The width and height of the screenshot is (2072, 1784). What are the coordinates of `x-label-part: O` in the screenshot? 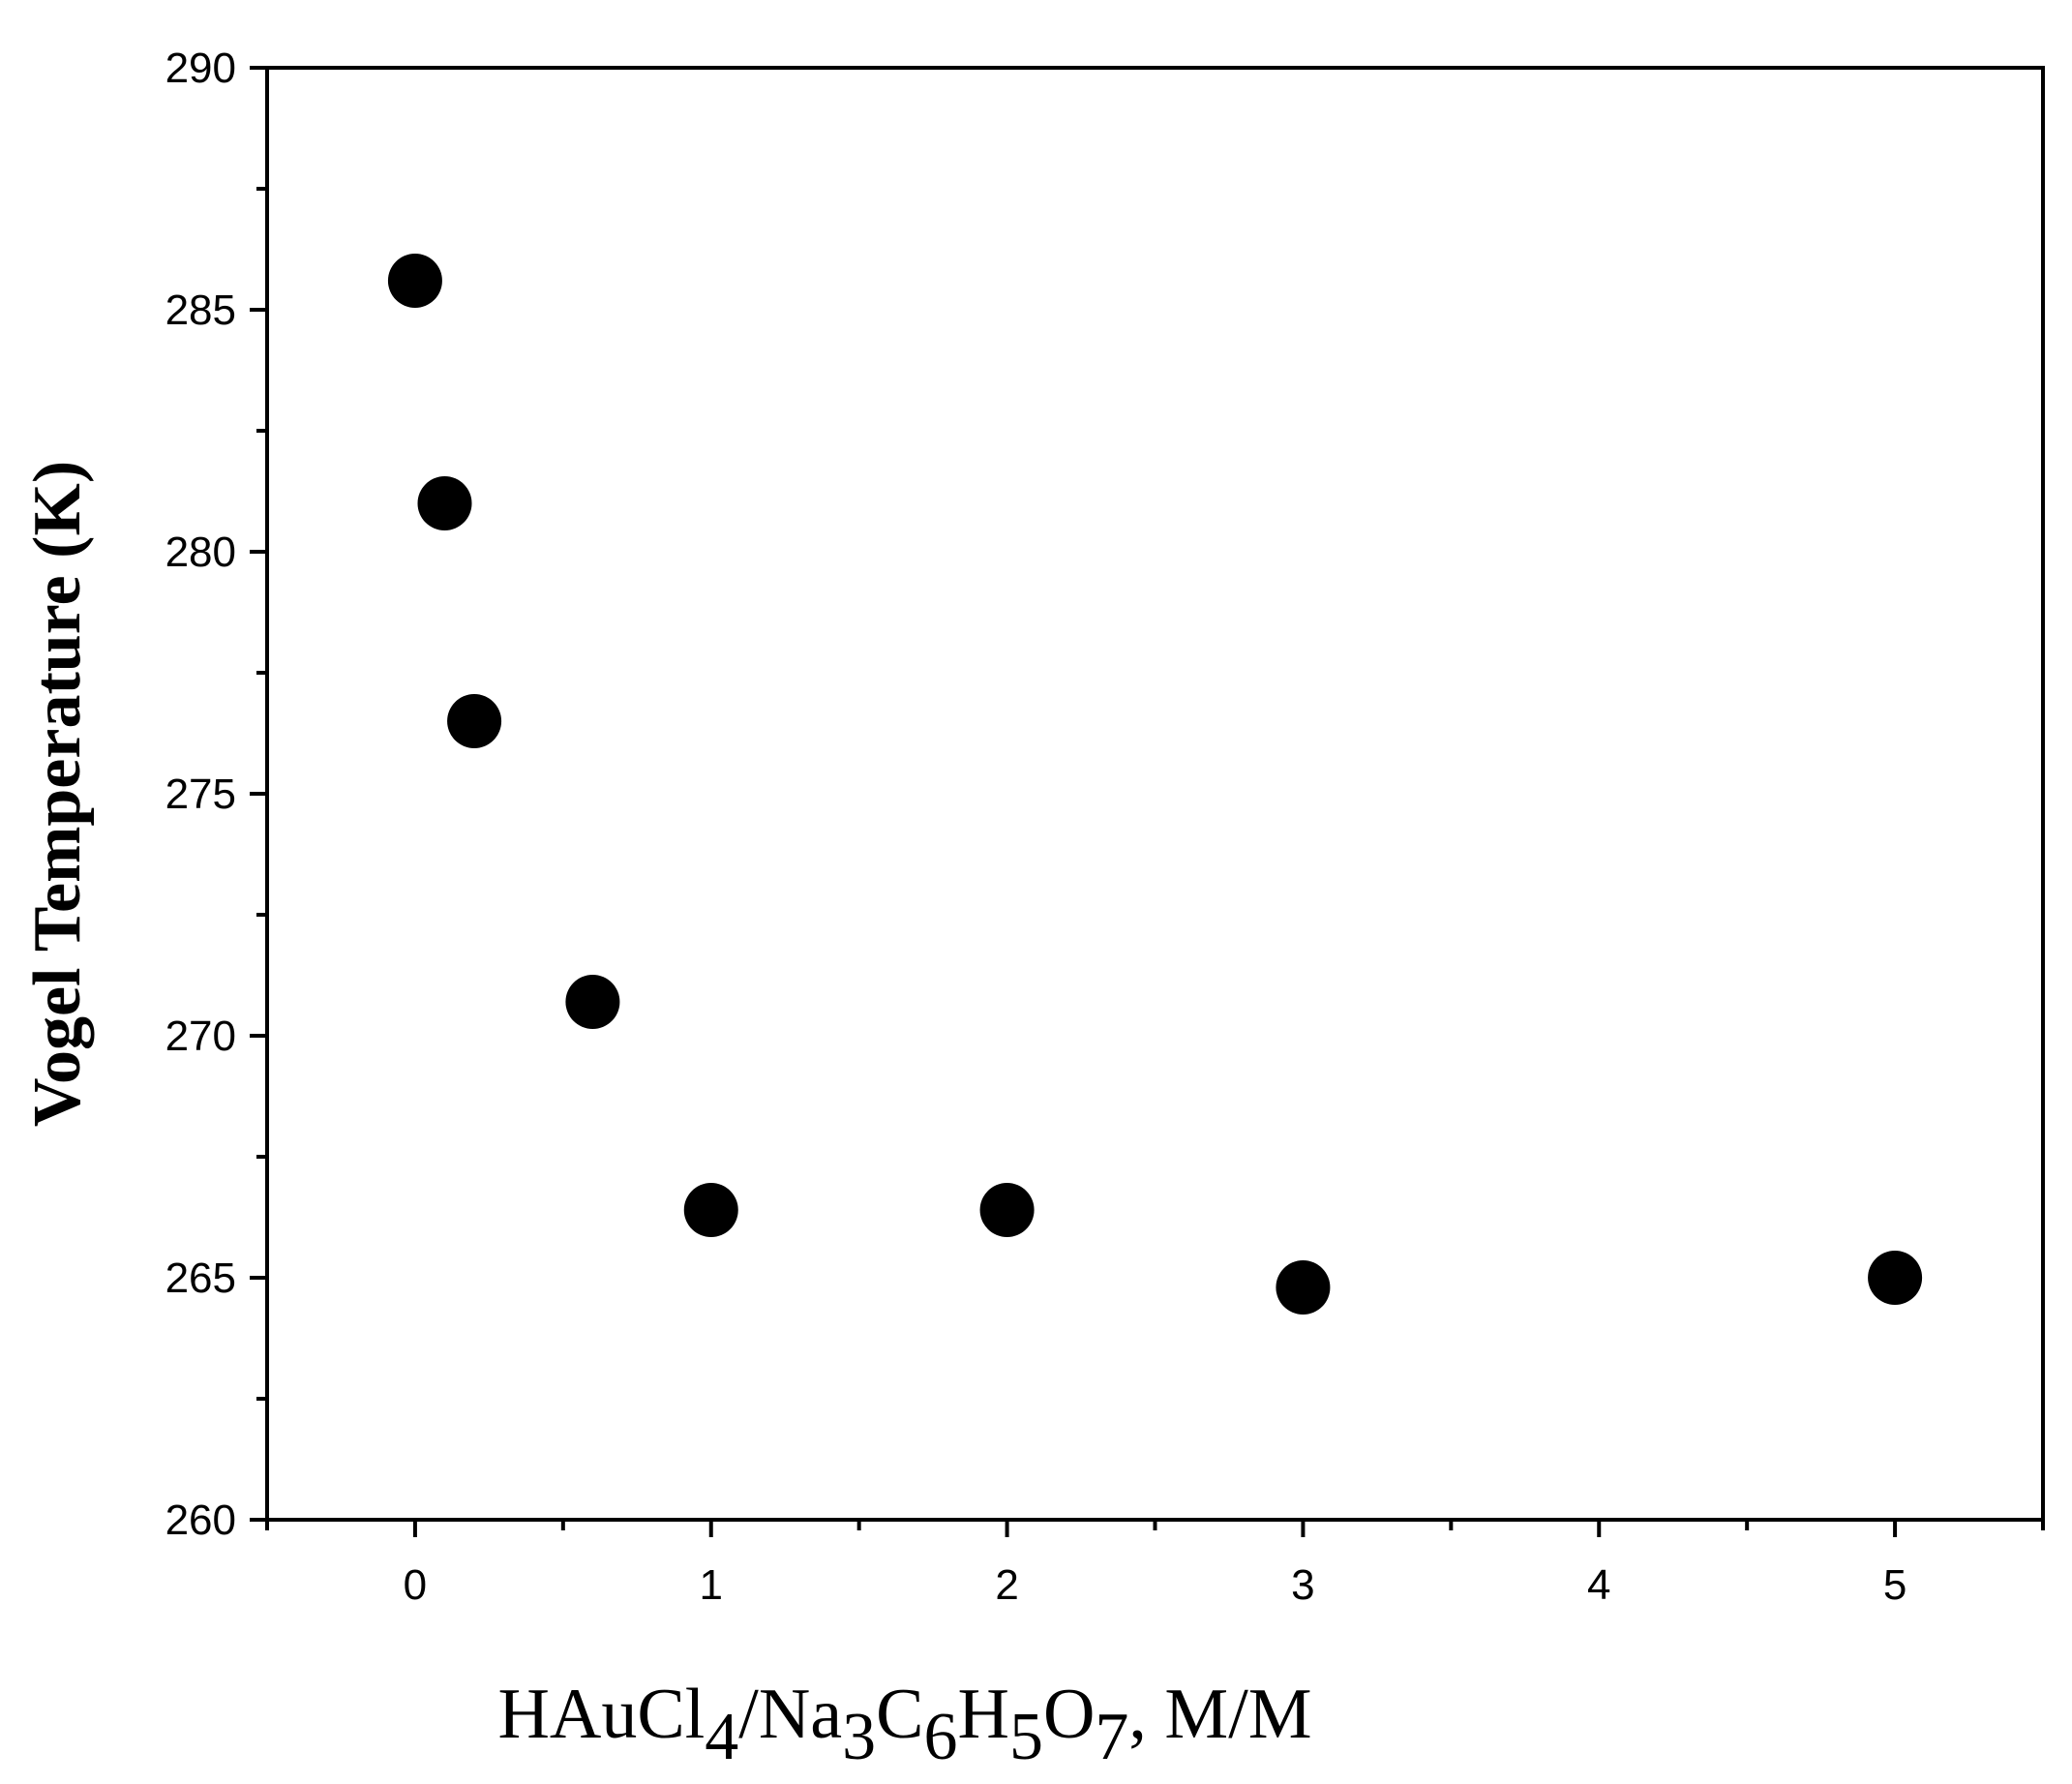 It's located at (1069, 1714).